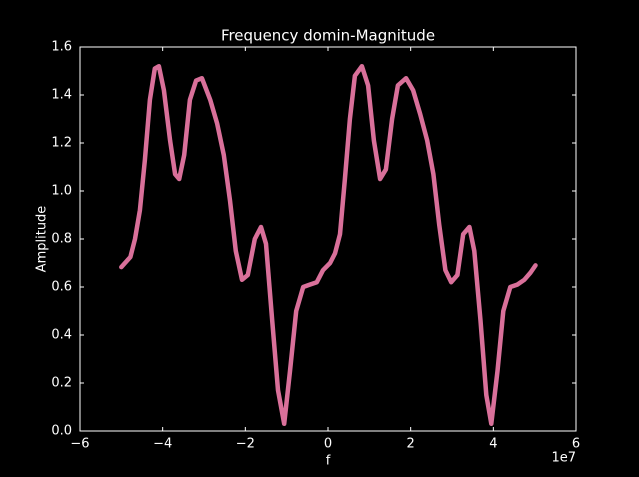 This screenshot has width=639, height=477. Describe the element at coordinates (245, 444) in the screenshot. I see `x-tick-label: −2` at that location.